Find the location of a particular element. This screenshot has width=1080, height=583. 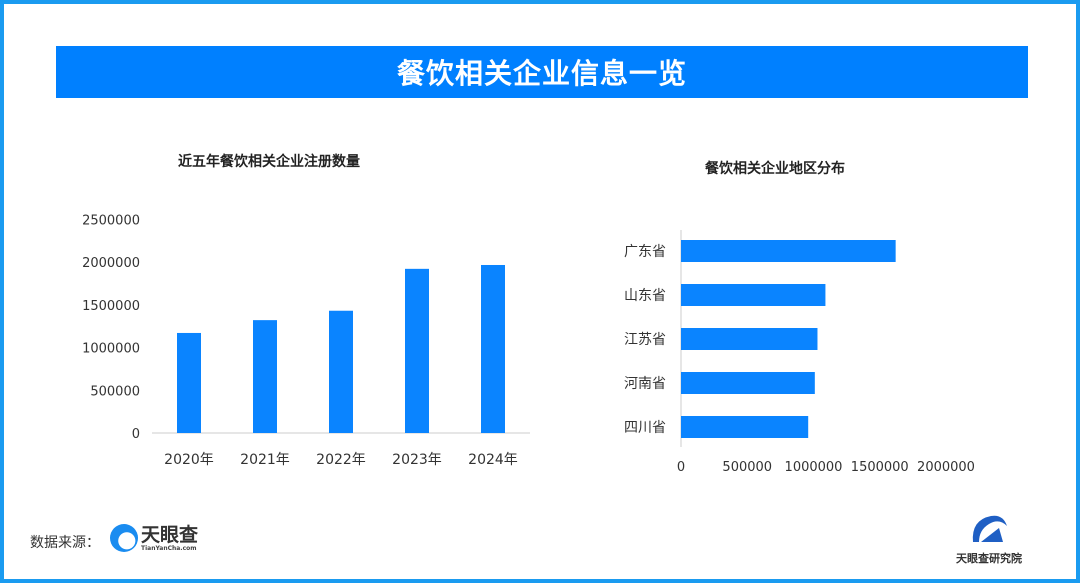

y-tick-label: 2000000 is located at coordinates (111, 263).